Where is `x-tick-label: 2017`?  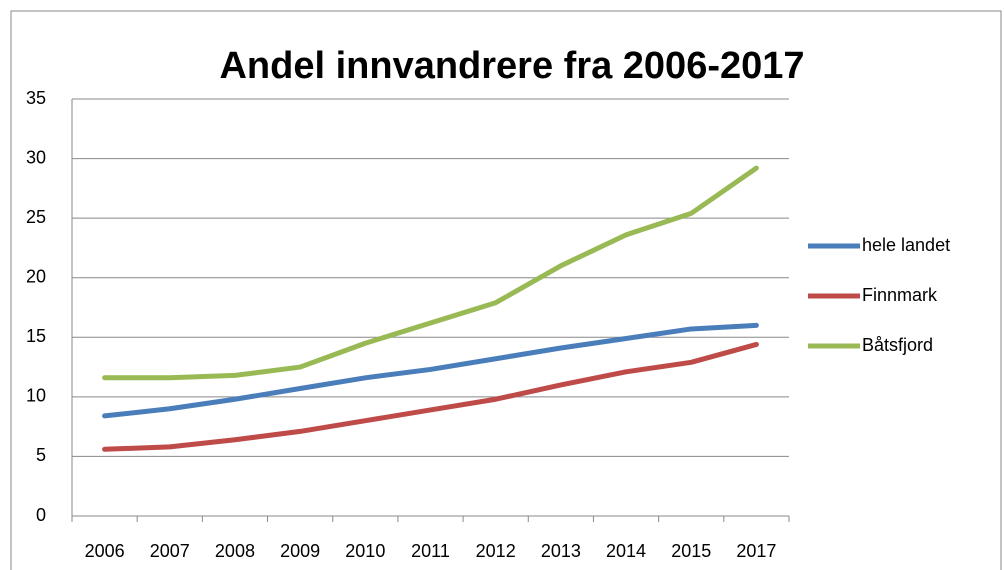
x-tick-label: 2017 is located at coordinates (756, 551).